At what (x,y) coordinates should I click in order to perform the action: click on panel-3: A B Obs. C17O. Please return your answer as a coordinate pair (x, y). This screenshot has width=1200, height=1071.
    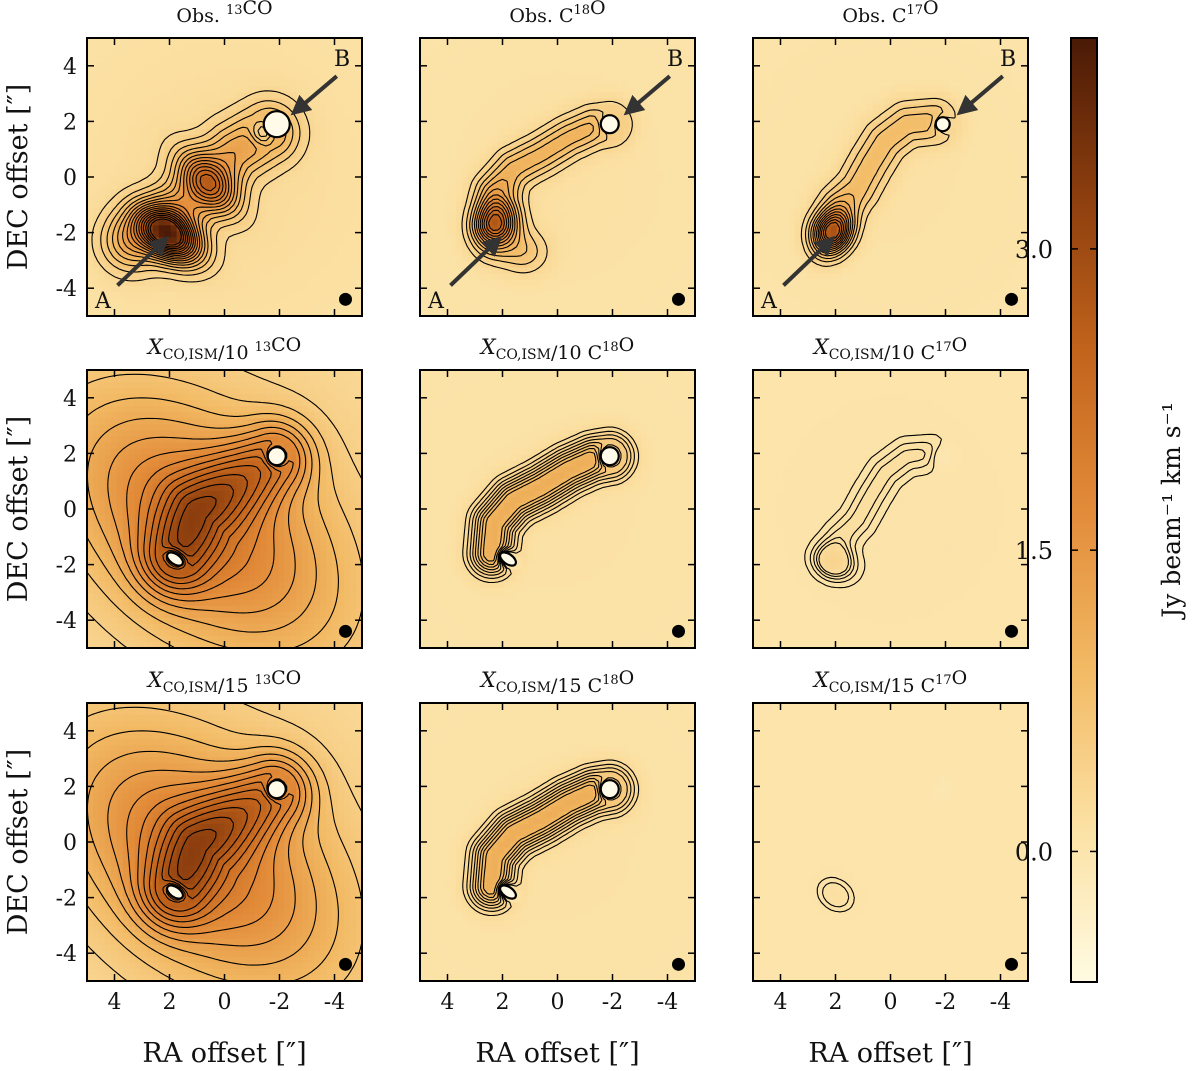
    Looking at the image, I should click on (890, 158).